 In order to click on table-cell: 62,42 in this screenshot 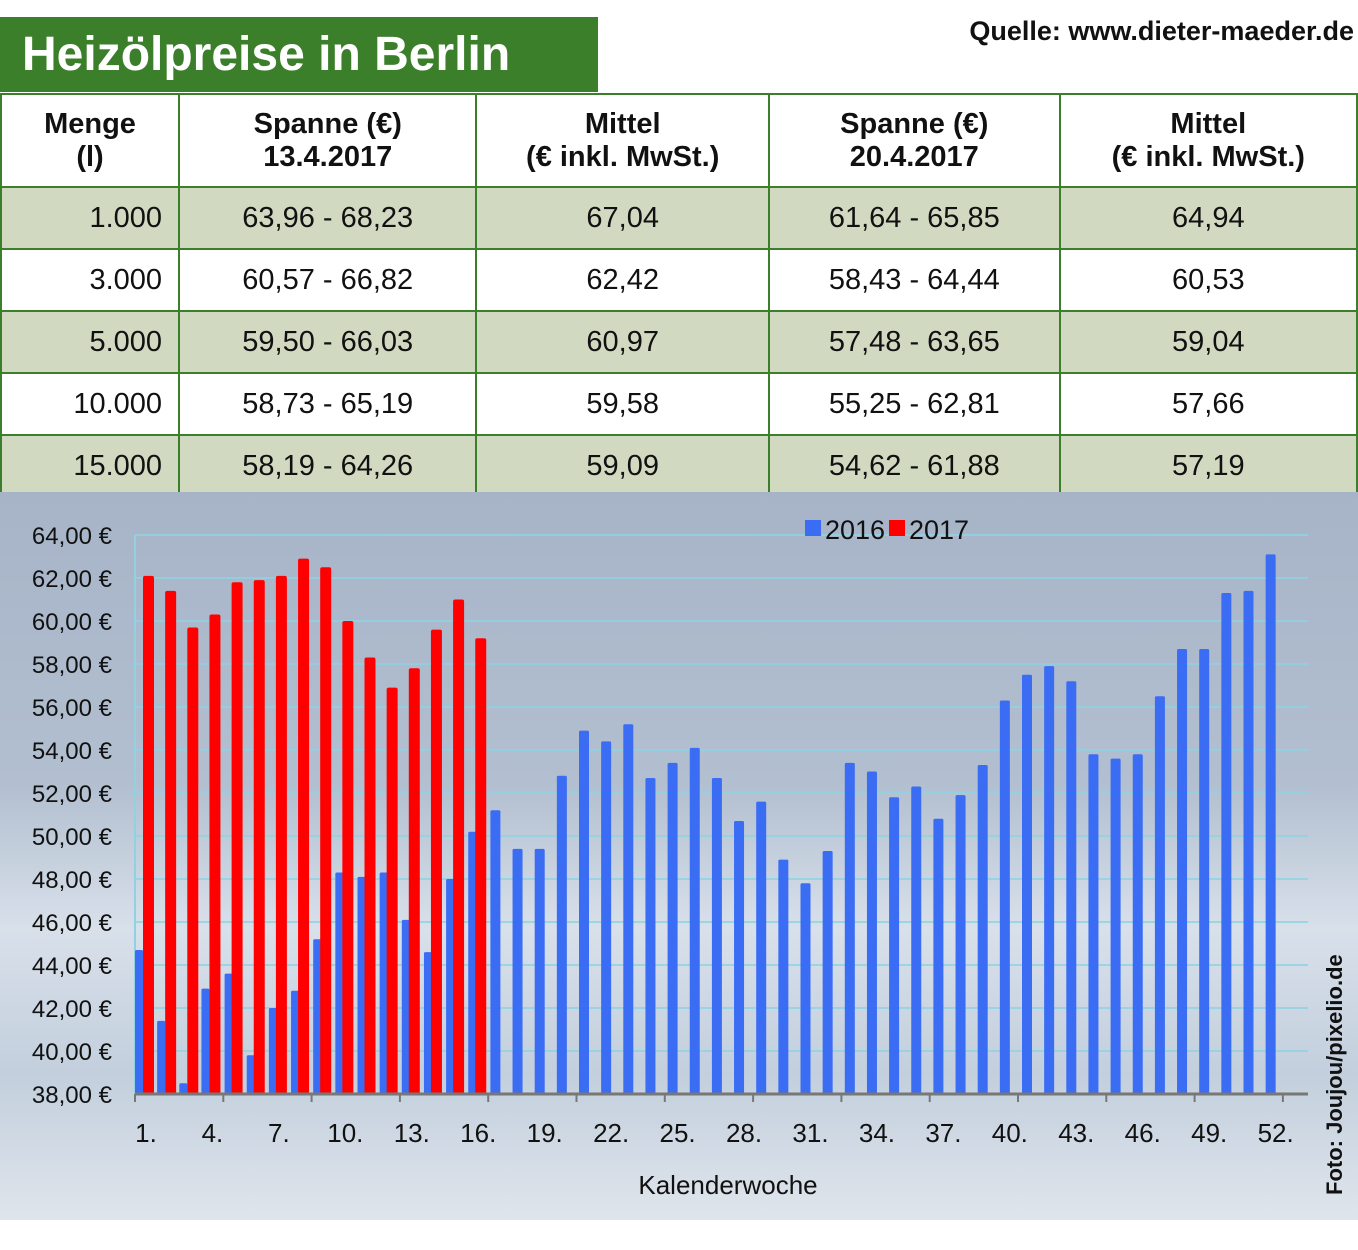, I will do `click(622, 280)`.